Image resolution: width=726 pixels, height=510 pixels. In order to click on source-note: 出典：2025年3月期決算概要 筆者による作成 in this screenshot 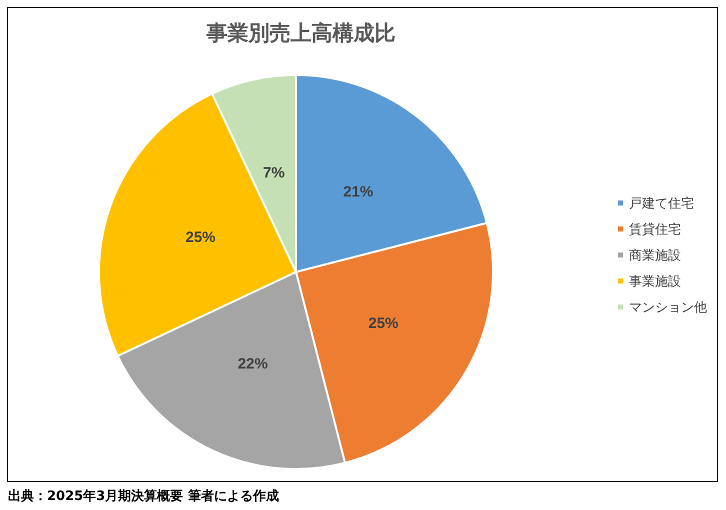, I will do `click(143, 496)`.